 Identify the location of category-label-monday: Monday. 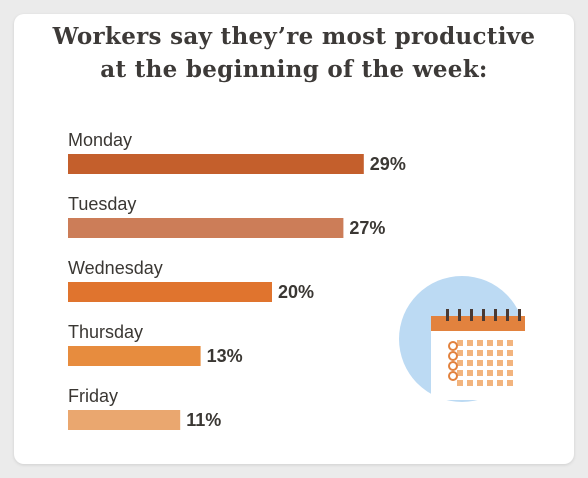
(100, 140).